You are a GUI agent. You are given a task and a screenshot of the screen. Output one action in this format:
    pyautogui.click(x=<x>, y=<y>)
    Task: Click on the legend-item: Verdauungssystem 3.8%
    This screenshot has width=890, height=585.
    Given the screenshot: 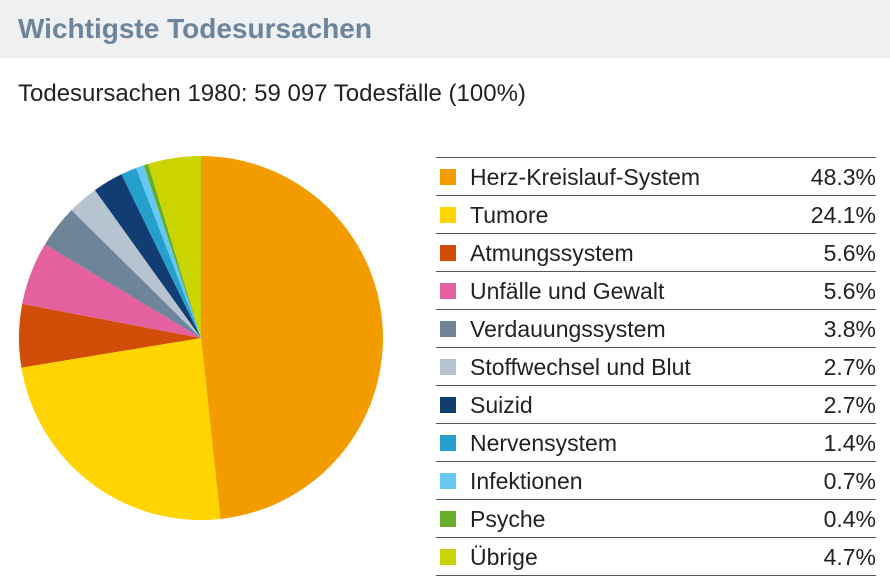 What is the action you would take?
    pyautogui.click(x=656, y=329)
    